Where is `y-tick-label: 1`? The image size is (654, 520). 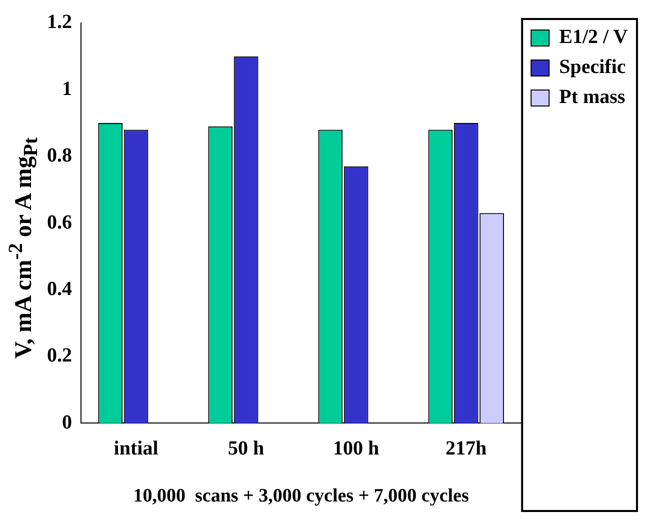 y-tick-label: 1 is located at coordinates (67, 89).